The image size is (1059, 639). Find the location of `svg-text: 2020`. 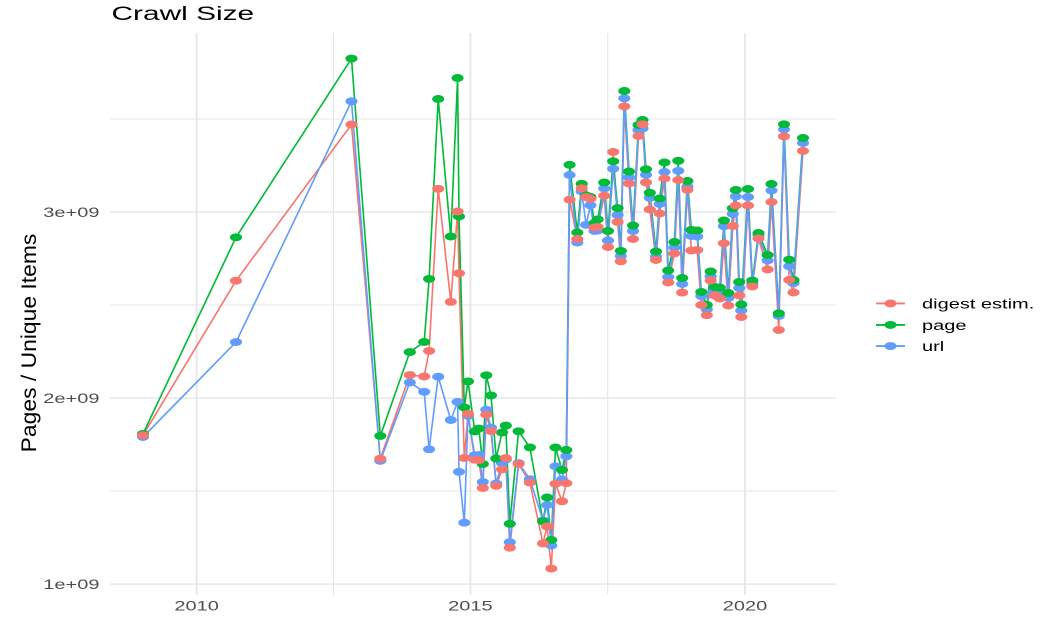

svg-text: 2020 is located at coordinates (745, 605).